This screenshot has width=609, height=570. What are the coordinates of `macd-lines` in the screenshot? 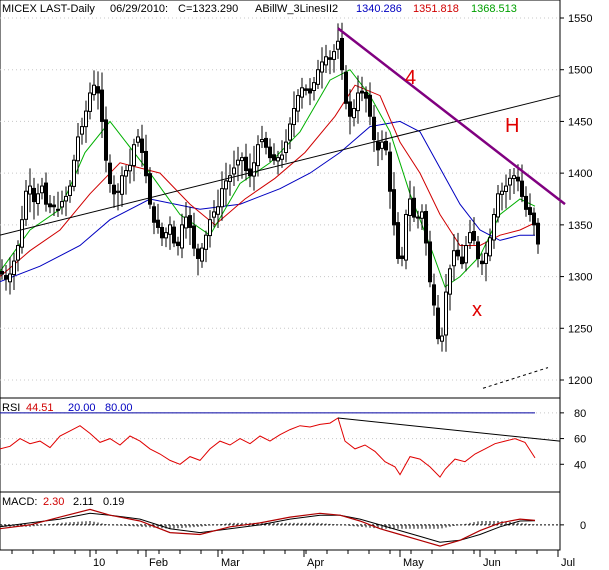 It's located at (268, 527).